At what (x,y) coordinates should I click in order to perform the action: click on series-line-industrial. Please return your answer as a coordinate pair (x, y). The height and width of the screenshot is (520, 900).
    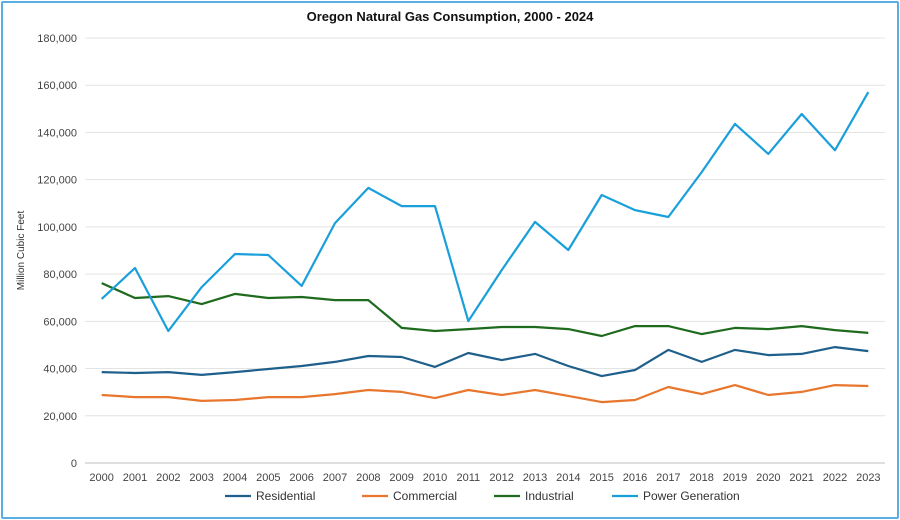
    Looking at the image, I should click on (485, 310).